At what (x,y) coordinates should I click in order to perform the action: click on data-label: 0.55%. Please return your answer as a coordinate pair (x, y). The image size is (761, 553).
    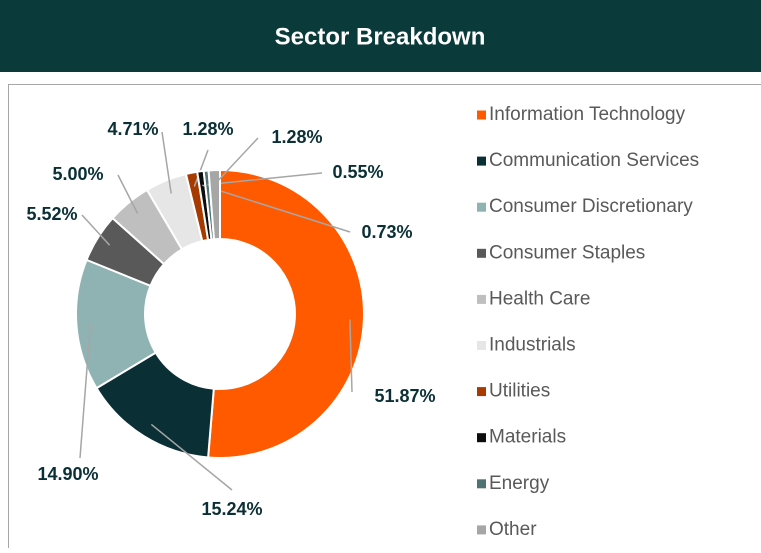
    Looking at the image, I should click on (357, 172).